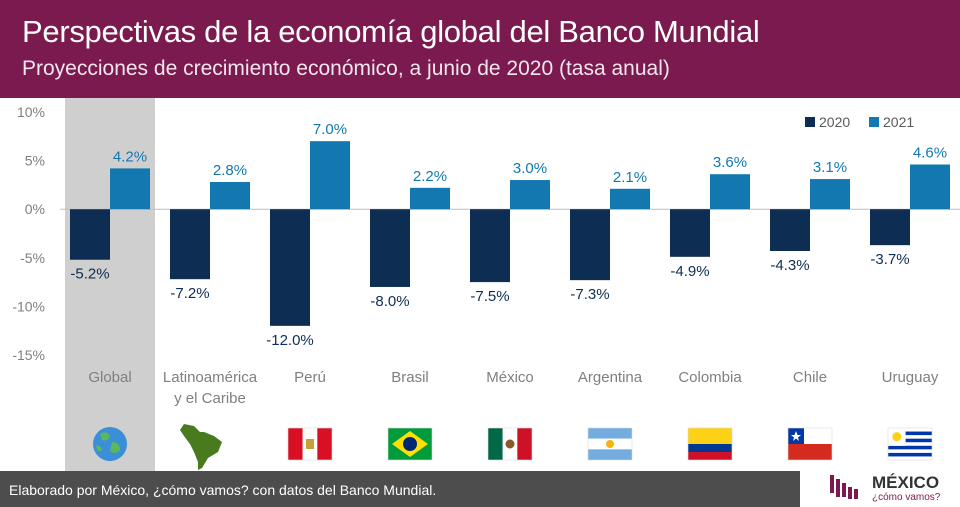 This screenshot has width=960, height=507. Describe the element at coordinates (898, 122) in the screenshot. I see `legend-label-2021: 2021` at that location.